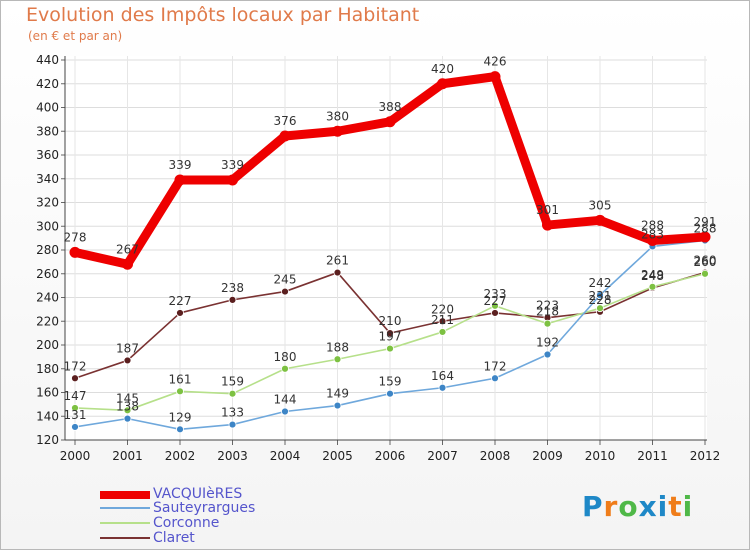 The width and height of the screenshot is (750, 550). What do you see at coordinates (593, 506) in the screenshot?
I see `logo-letter: P` at bounding box center [593, 506].